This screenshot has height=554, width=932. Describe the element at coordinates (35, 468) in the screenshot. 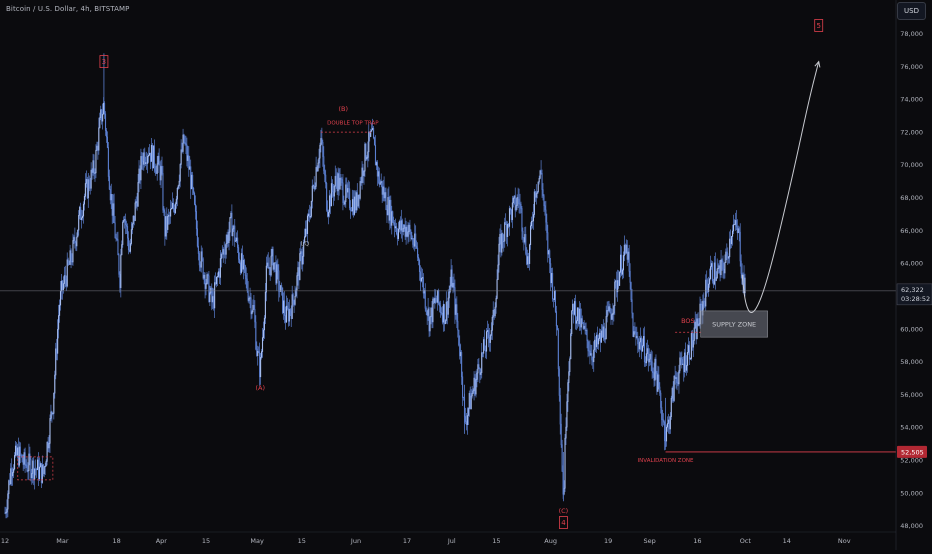

I see `consolidation-box` at that location.